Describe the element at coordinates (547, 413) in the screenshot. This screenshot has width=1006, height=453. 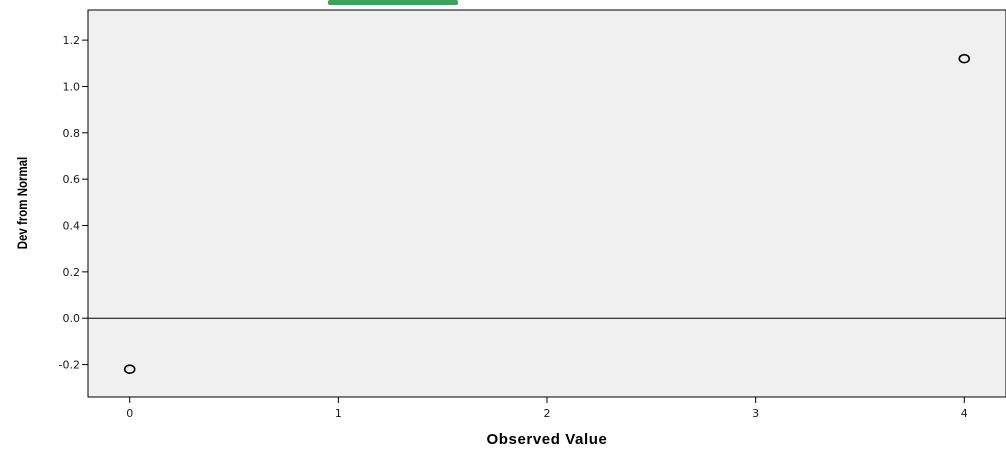
I see `x-tick-label: 2` at that location.